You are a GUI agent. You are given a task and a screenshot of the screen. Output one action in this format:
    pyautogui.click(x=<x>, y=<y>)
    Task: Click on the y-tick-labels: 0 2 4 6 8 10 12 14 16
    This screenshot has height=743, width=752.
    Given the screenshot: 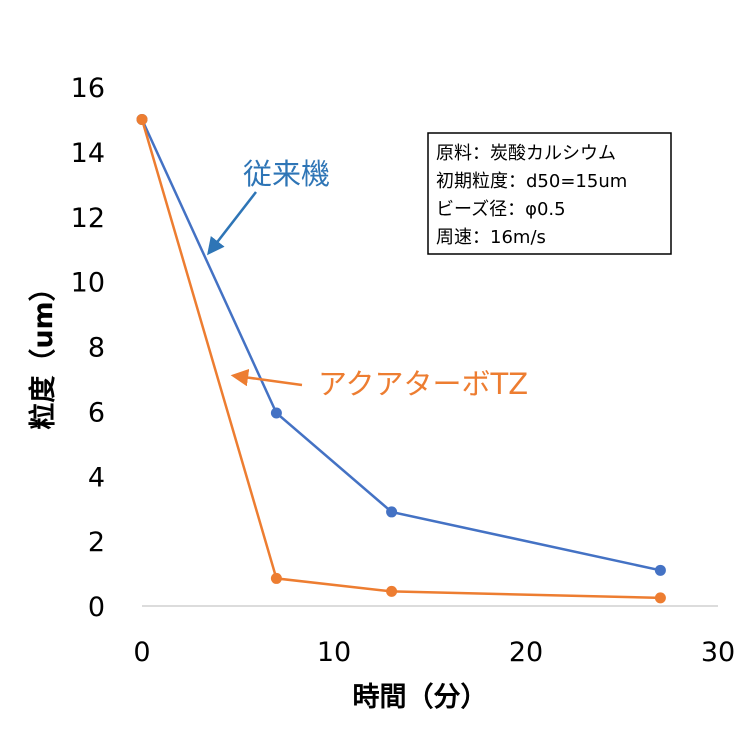 What is the action you would take?
    pyautogui.click(x=88, y=348)
    